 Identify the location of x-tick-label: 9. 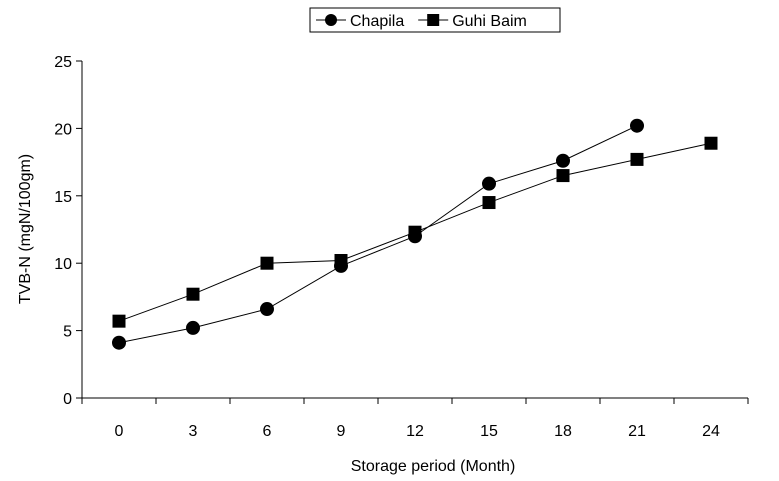
(341, 431).